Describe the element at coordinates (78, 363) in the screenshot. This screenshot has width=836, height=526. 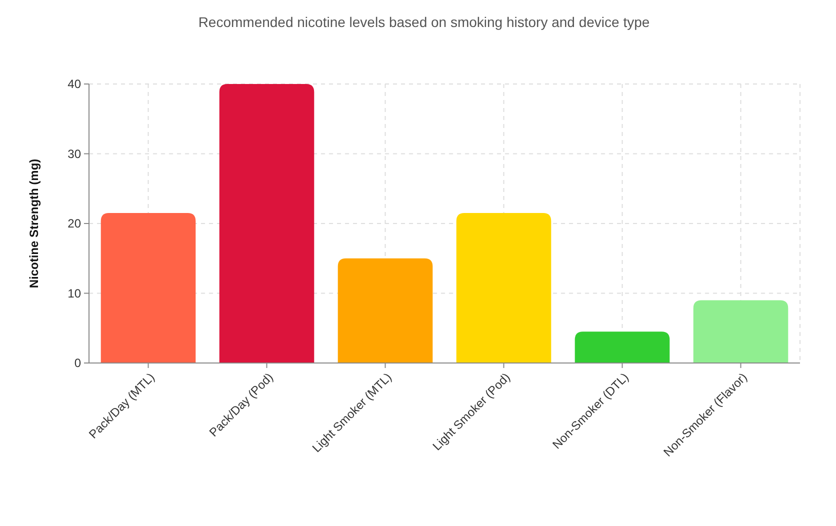
I see `y-tick-label: 0` at that location.